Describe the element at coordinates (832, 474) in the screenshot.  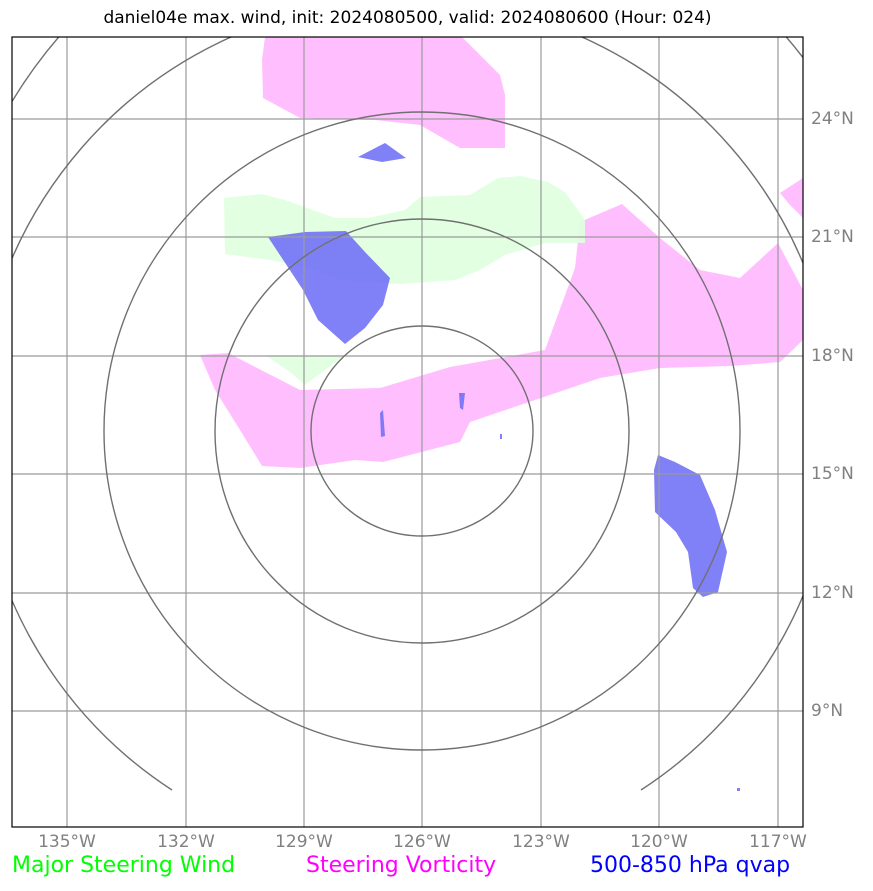
I see `lat-label-15n: 15°N` at that location.